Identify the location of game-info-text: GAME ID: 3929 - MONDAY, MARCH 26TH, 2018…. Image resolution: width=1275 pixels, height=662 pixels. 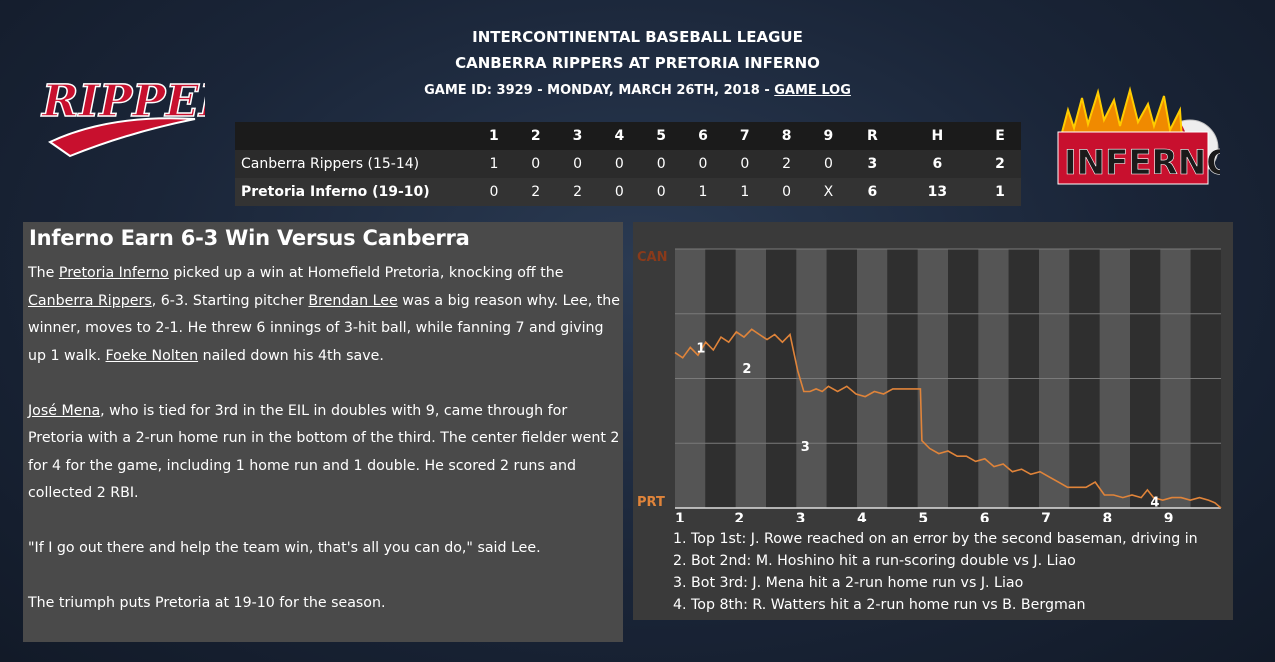
(599, 90).